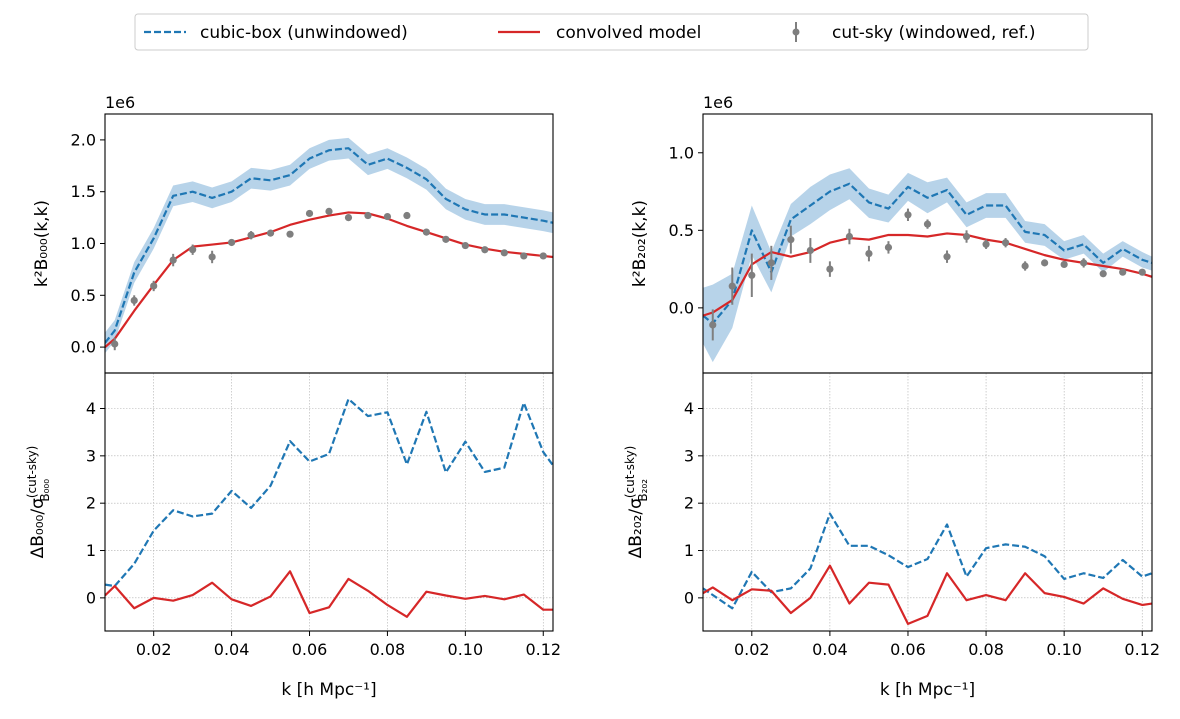 Image resolution: width=1180 pixels, height=719 pixels. Describe the element at coordinates (83, 191) in the screenshot. I see `y-tick-label: 1.5` at that location.